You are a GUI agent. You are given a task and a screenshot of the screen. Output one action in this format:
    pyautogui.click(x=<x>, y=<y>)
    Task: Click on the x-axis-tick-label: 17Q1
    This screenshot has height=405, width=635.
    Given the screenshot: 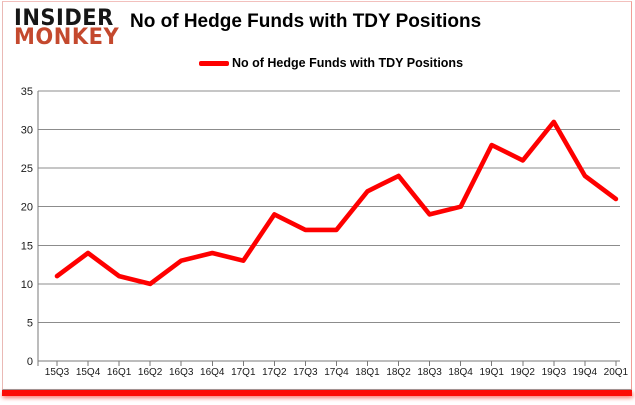 What is the action you would take?
    pyautogui.click(x=243, y=372)
    